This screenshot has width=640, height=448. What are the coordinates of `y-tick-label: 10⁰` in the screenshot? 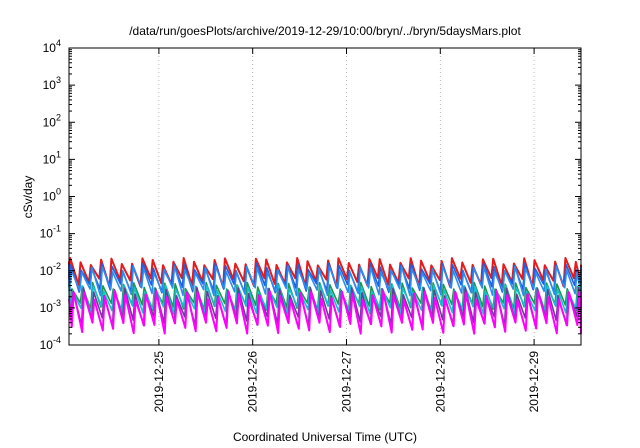 It's located at (52, 195).